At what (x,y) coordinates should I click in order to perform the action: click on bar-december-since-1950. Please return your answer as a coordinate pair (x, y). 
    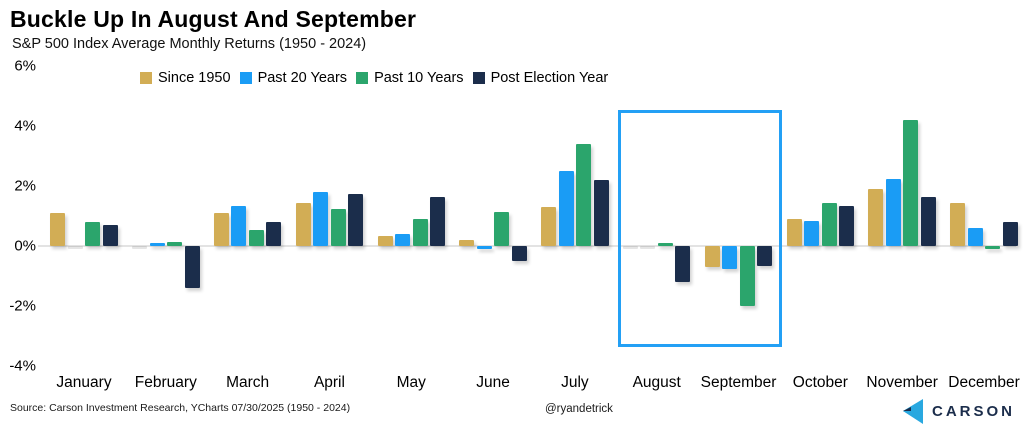
    Looking at the image, I should click on (958, 224).